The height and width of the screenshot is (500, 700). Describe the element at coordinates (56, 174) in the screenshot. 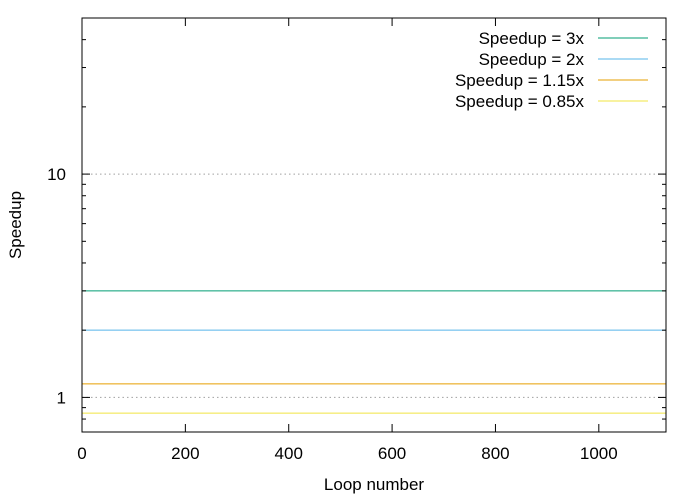

I see `y-tick-label-1: 10` at that location.